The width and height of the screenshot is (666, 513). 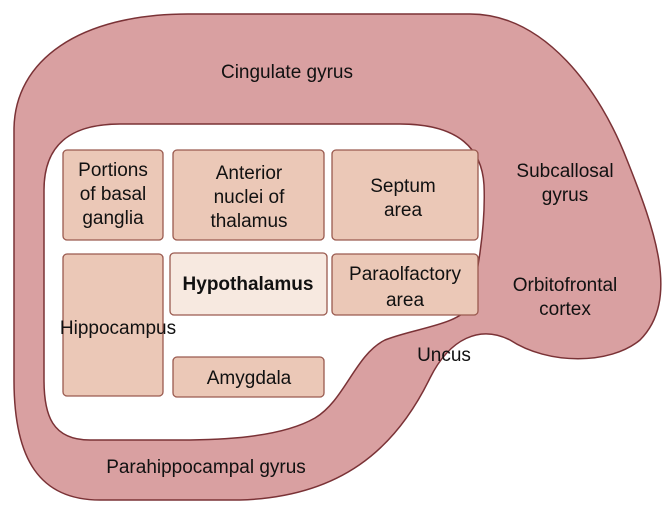 I want to click on basal-ganglia-label-line1: Portions, so click(x=113, y=170).